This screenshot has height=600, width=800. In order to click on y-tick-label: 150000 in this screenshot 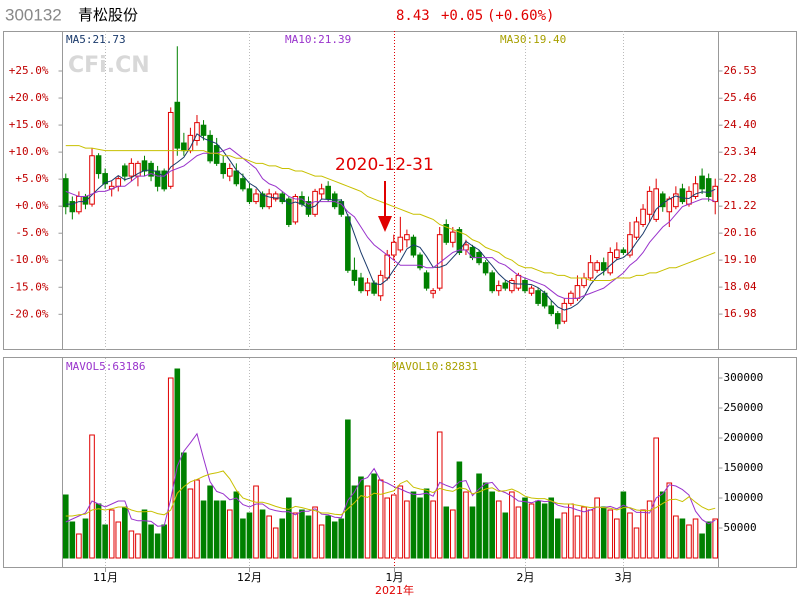, I will do `click(744, 467)`.